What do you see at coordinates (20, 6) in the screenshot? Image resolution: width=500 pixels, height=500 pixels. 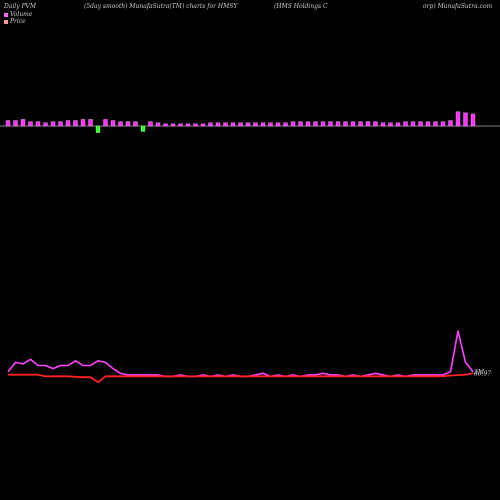 I see `header-left: Daily PVM` at bounding box center [20, 6].